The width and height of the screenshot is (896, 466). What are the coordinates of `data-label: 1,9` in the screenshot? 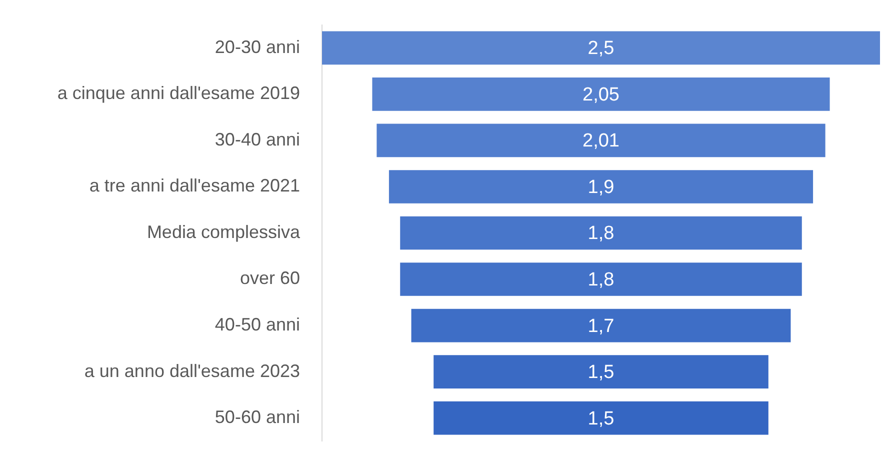 It's located at (601, 187).